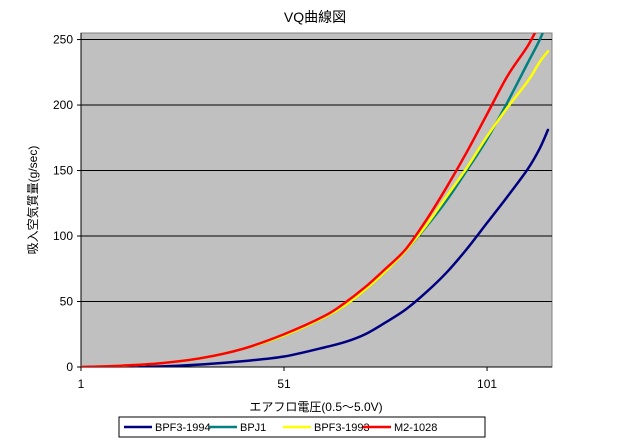 This screenshot has height=443, width=630. What do you see at coordinates (342, 428) in the screenshot?
I see `legend-label: BPF3-1993` at bounding box center [342, 428].